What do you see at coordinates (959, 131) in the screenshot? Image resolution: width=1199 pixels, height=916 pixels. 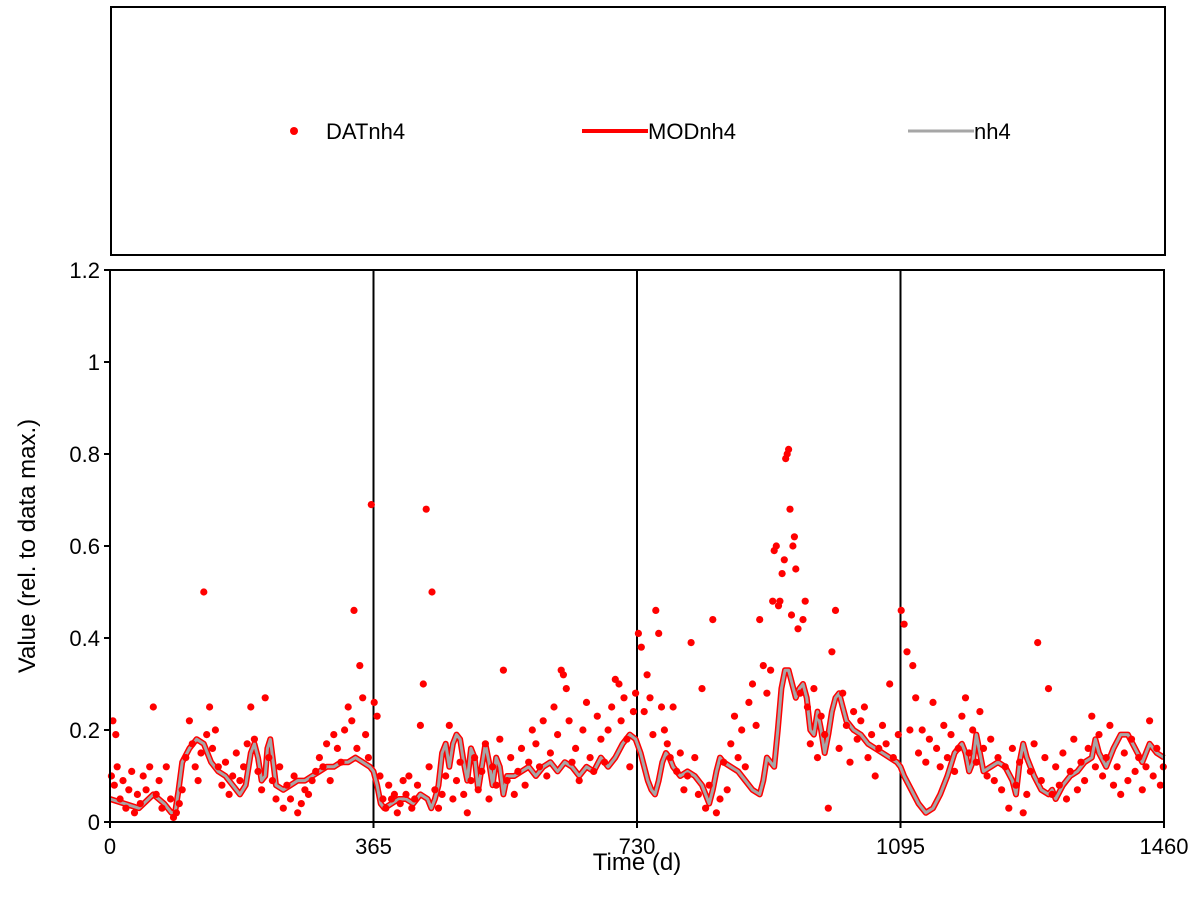 I see `legend-entry-nh4: nh4` at bounding box center [959, 131].